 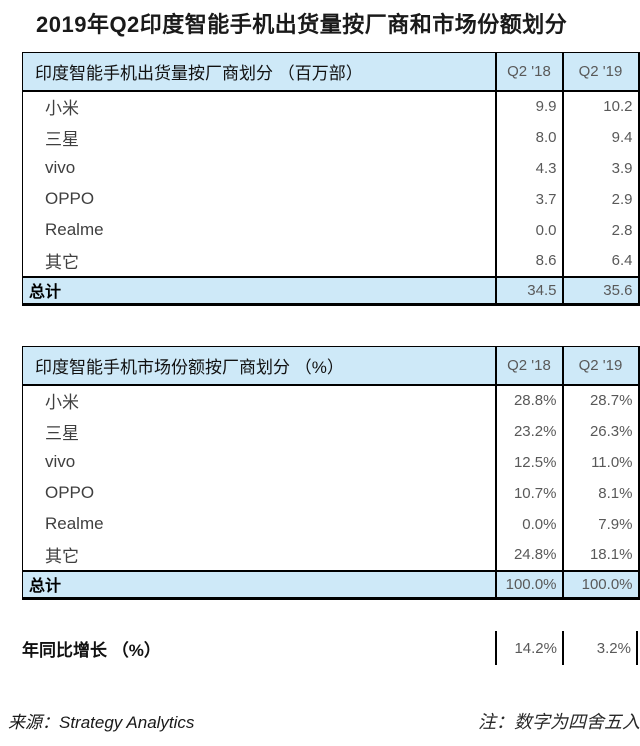 What do you see at coordinates (331, 199) in the screenshot?
I see `vendor-row-oppo: OPPO 3.7 2.9` at bounding box center [331, 199].